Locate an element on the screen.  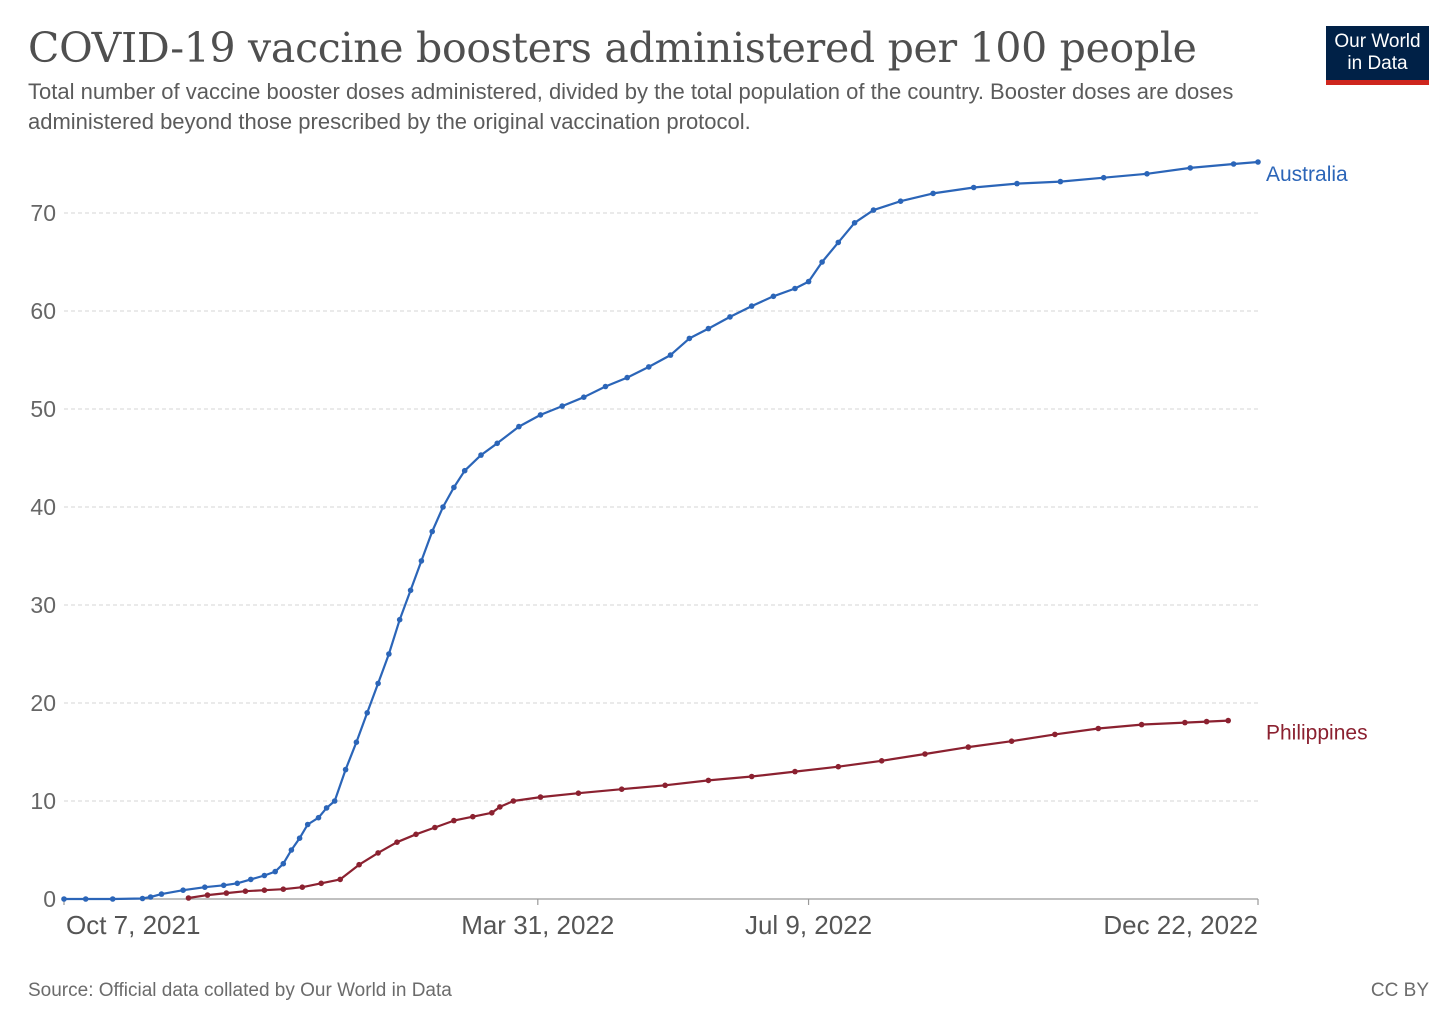
series-label-australia: Australia is located at coordinates (1307, 174).